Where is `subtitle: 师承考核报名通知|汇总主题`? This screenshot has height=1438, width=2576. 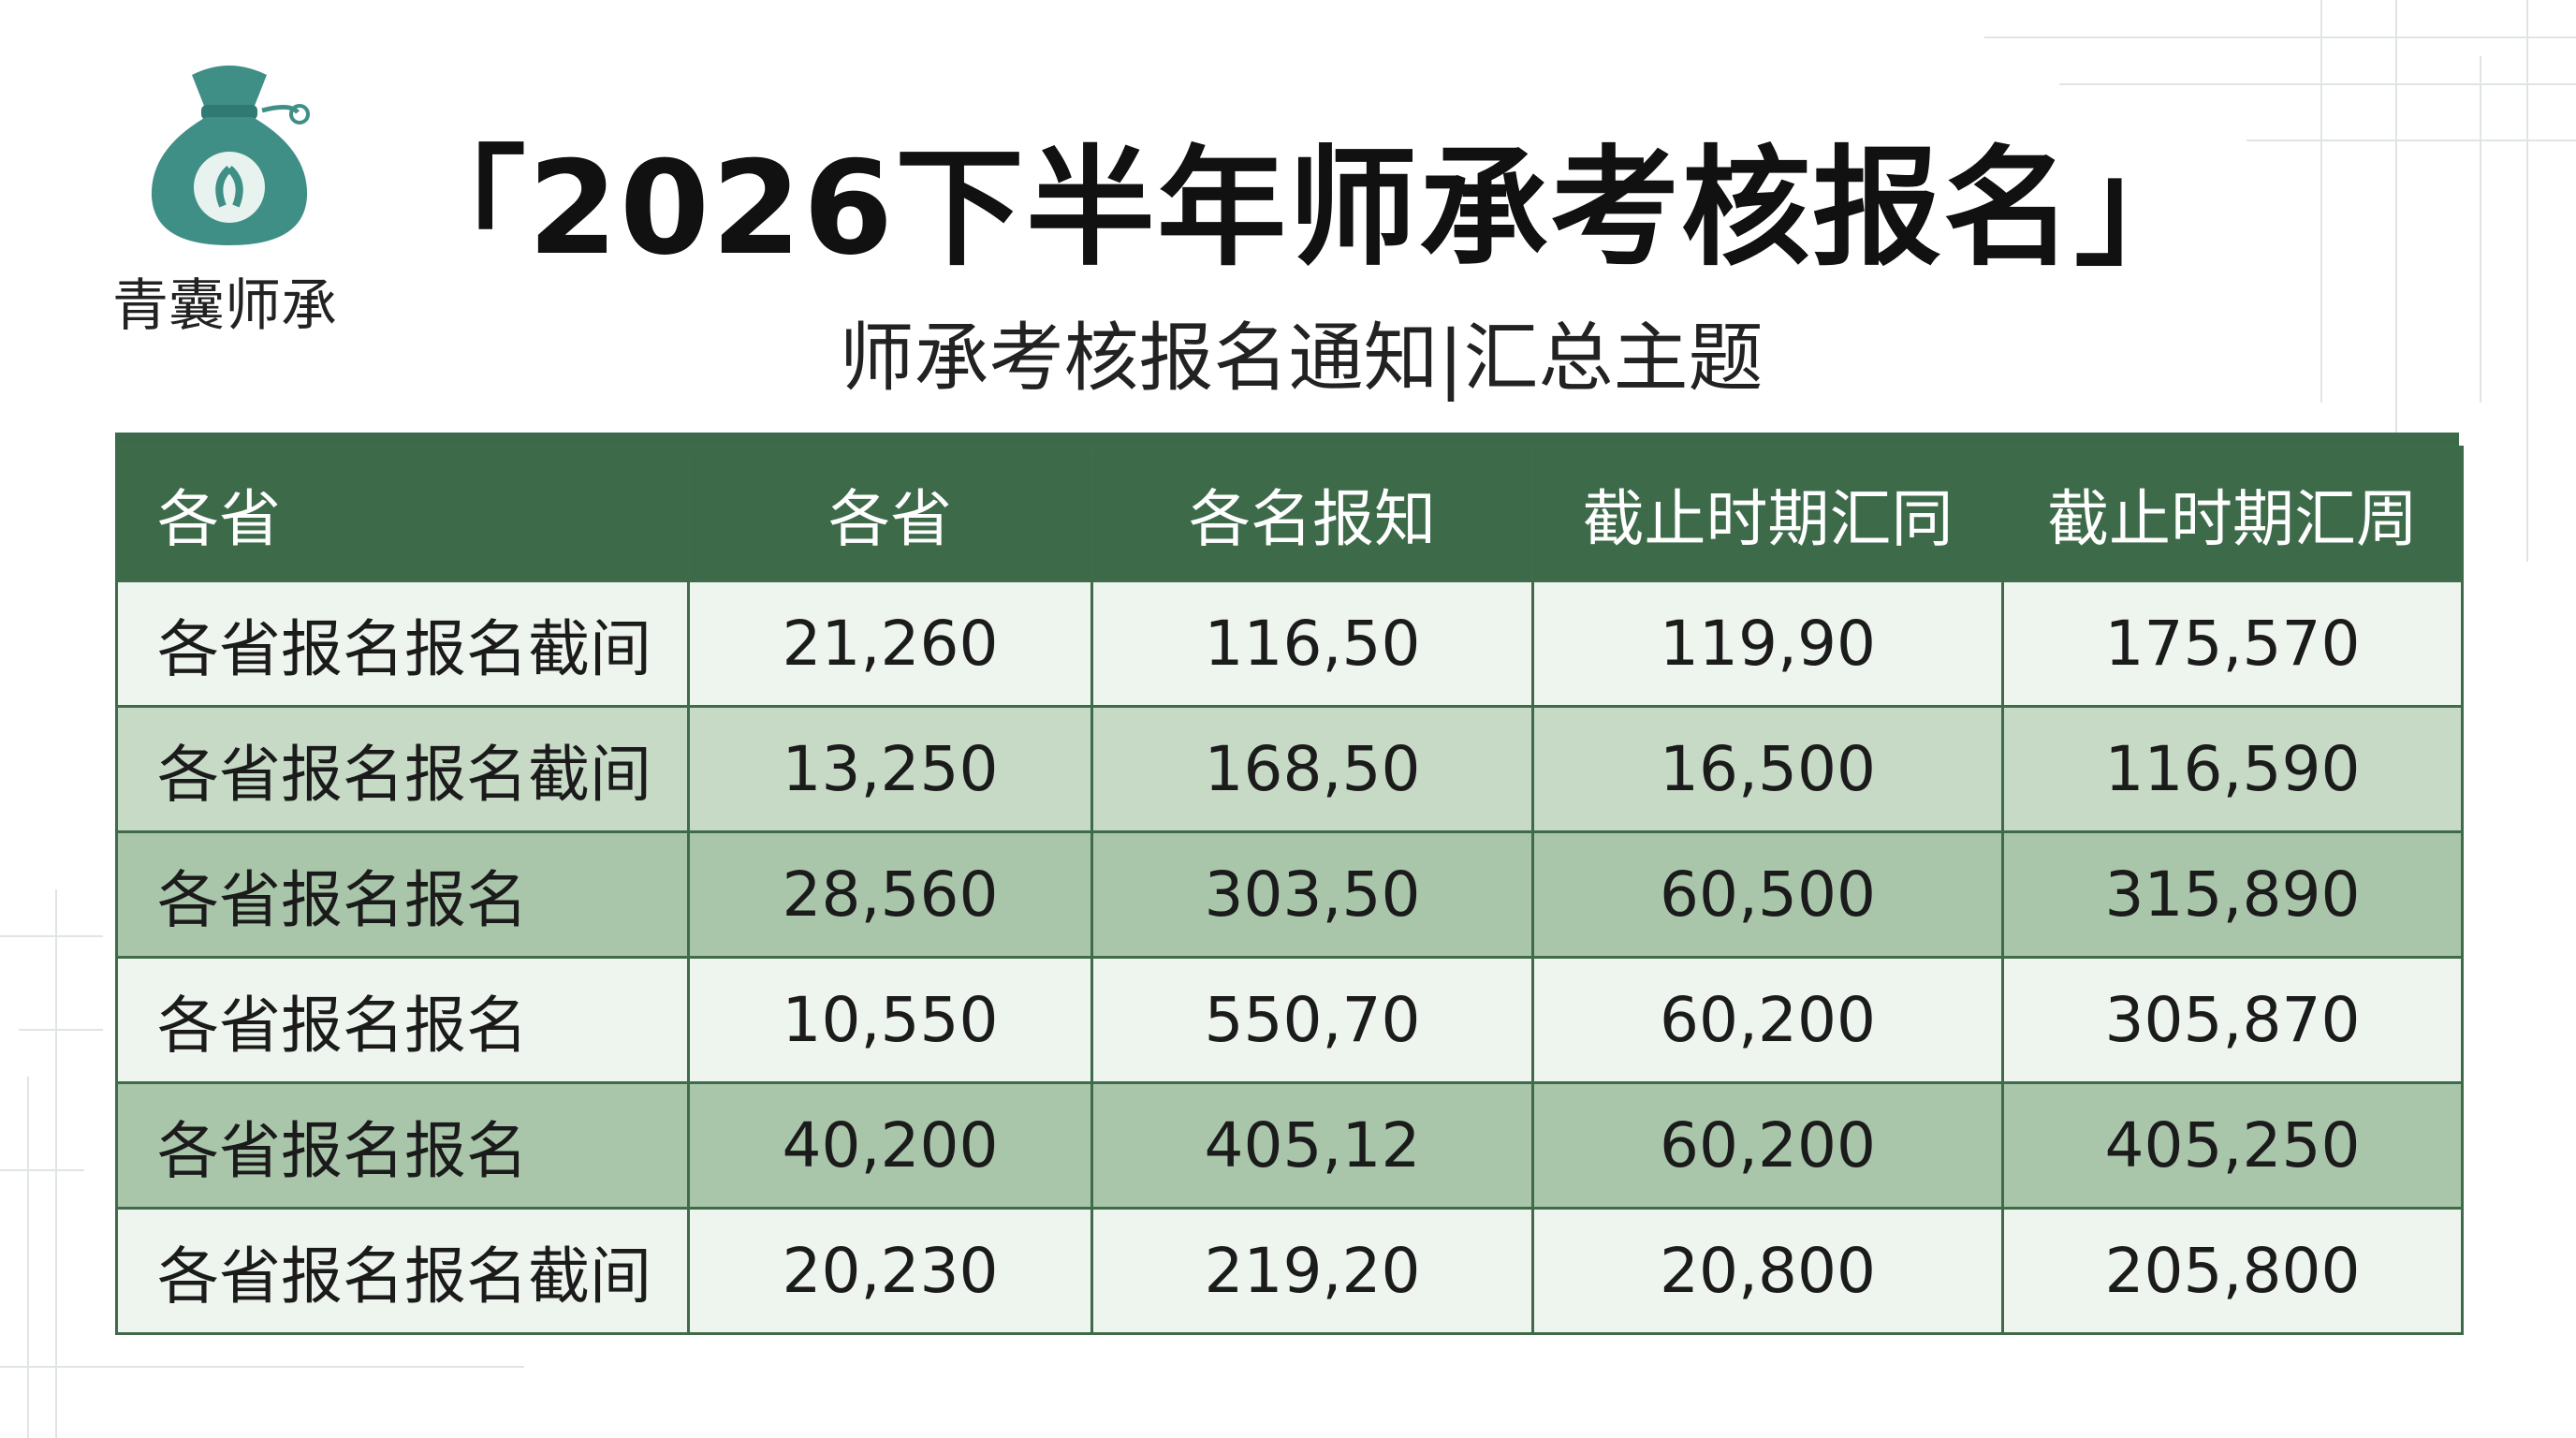 subtitle: 师承考核报名通知|汇总主题 is located at coordinates (1301, 358).